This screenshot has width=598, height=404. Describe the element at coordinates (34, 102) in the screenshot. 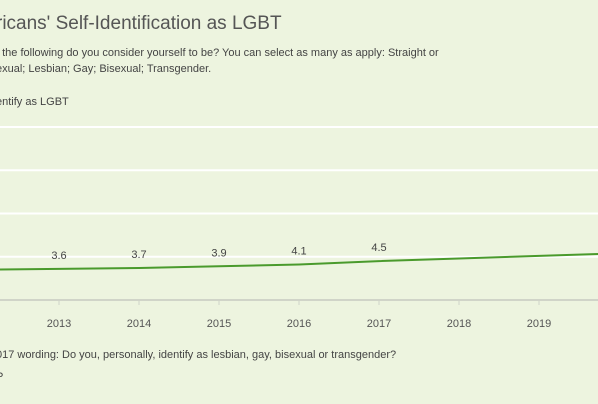

I see `legend-label: entify as LGBT` at that location.